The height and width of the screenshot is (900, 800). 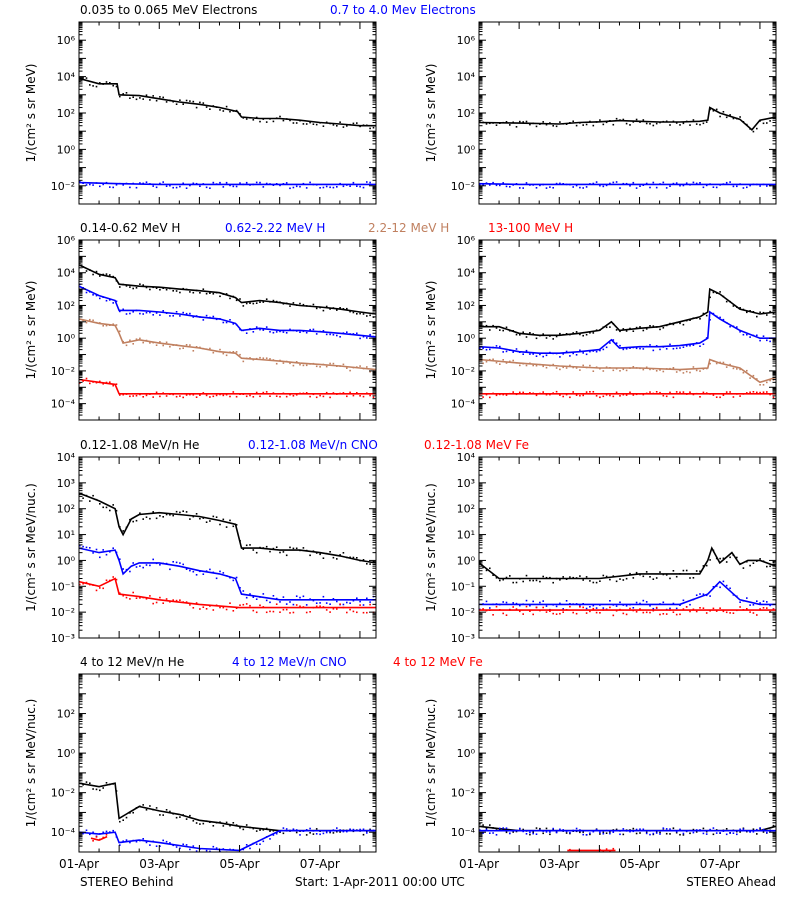 What do you see at coordinates (66, 77) in the screenshot?
I see `y-tick-label: 10⁴` at bounding box center [66, 77].